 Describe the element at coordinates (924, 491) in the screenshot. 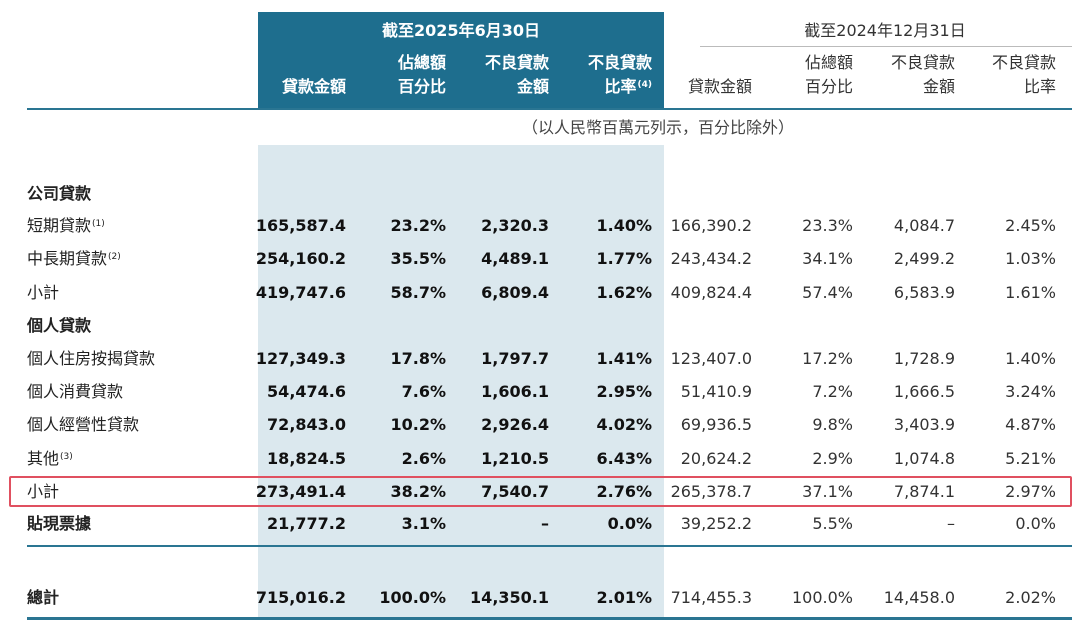

I see `table-cell: 7,874.1` at that location.